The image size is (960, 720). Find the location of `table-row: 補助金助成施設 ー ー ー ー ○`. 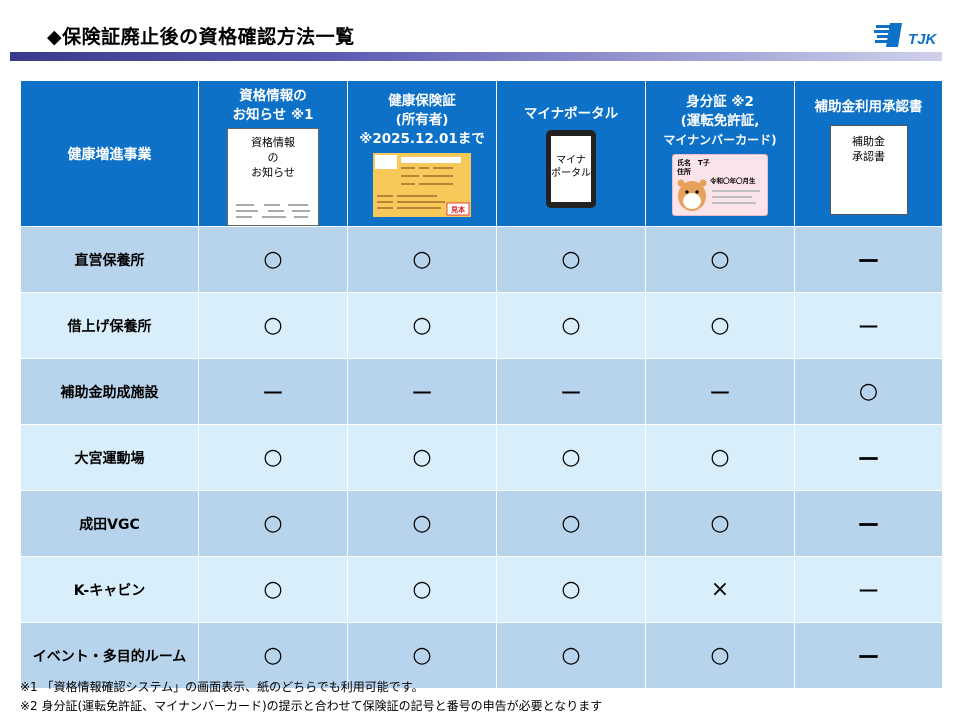

table-row: 補助金助成施設 ー ー ー ー ○ is located at coordinates (481, 391).